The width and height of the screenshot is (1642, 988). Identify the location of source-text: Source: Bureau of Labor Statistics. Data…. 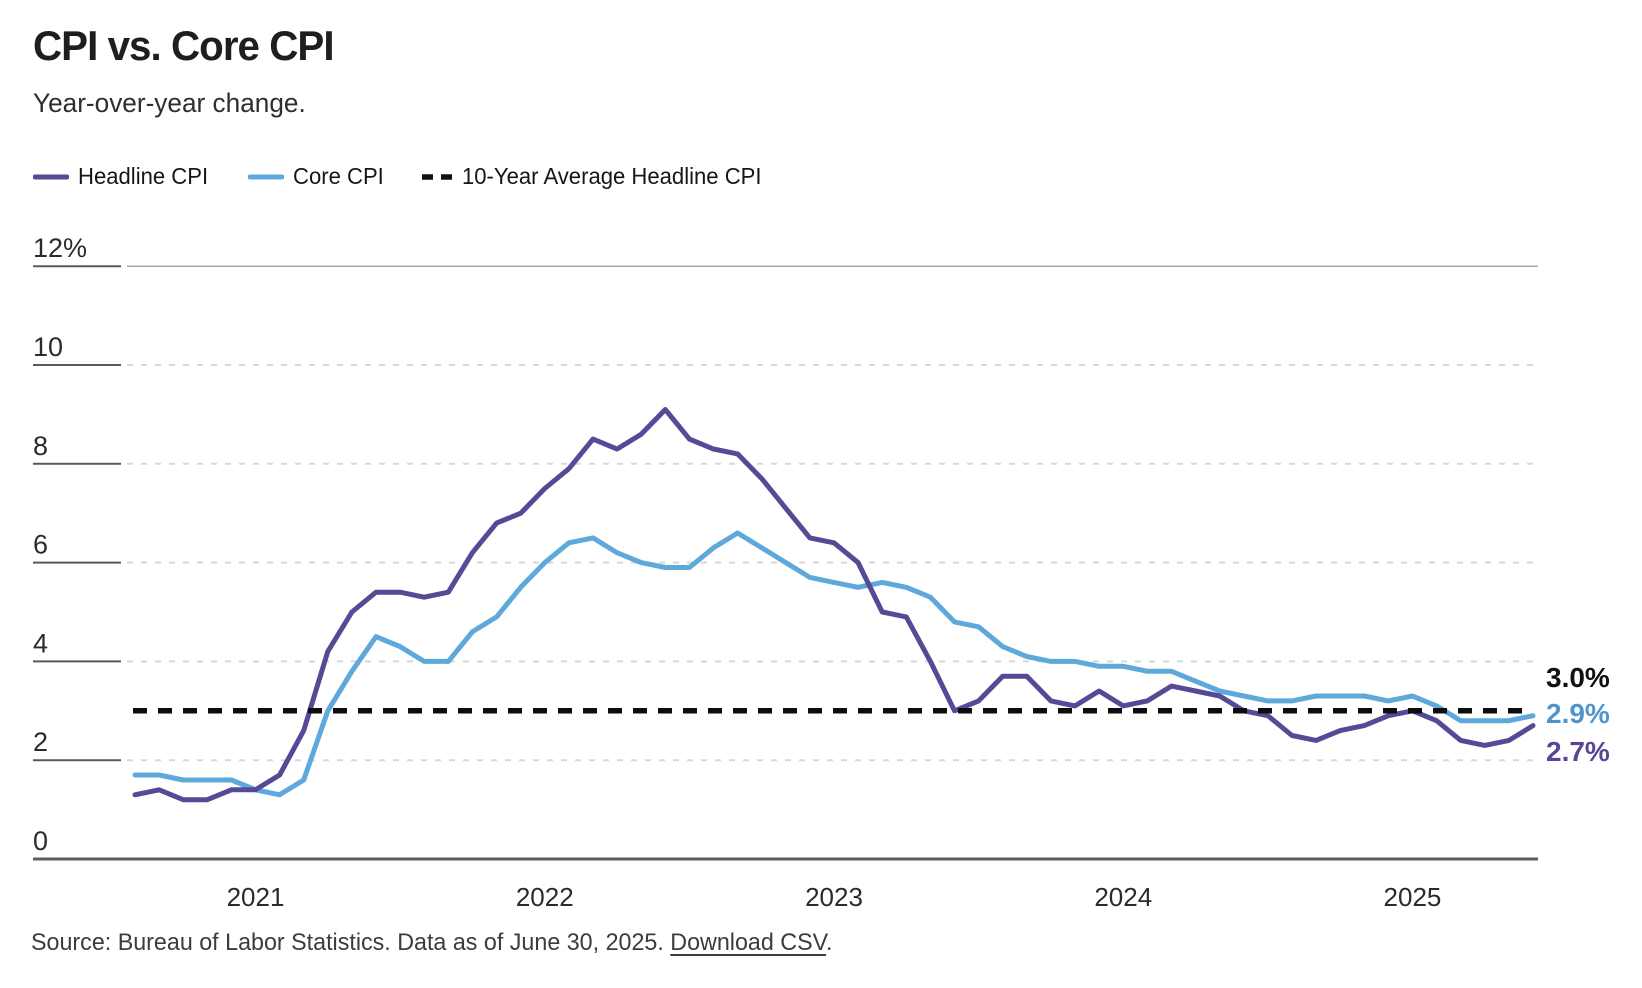
(351, 942).